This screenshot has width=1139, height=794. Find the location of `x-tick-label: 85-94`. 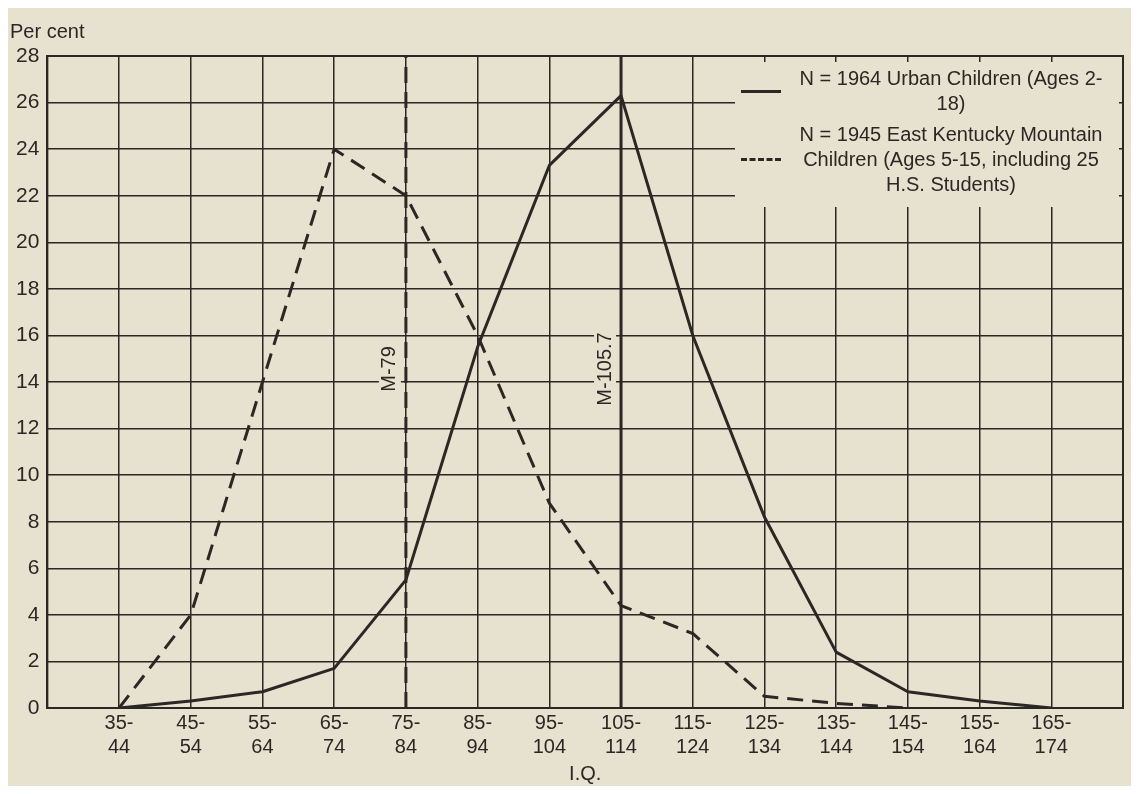

x-tick-label: 85-94 is located at coordinates (478, 733).